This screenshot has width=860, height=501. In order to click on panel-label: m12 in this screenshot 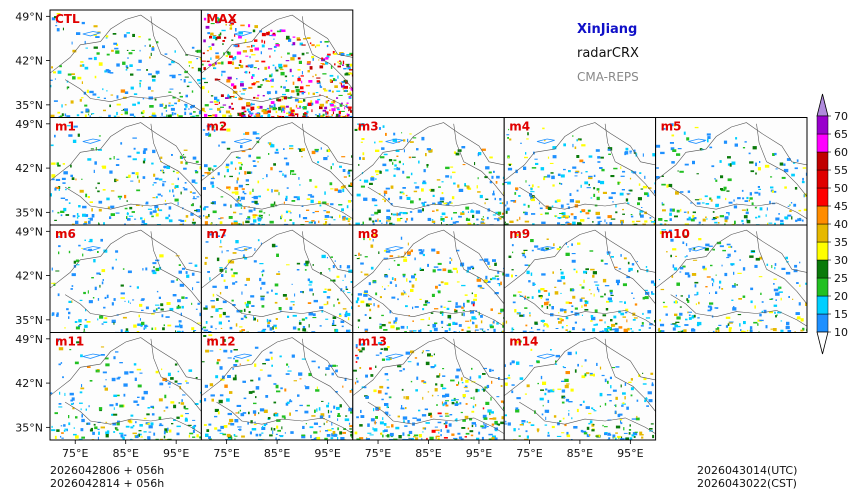, I will do `click(220, 342)`.